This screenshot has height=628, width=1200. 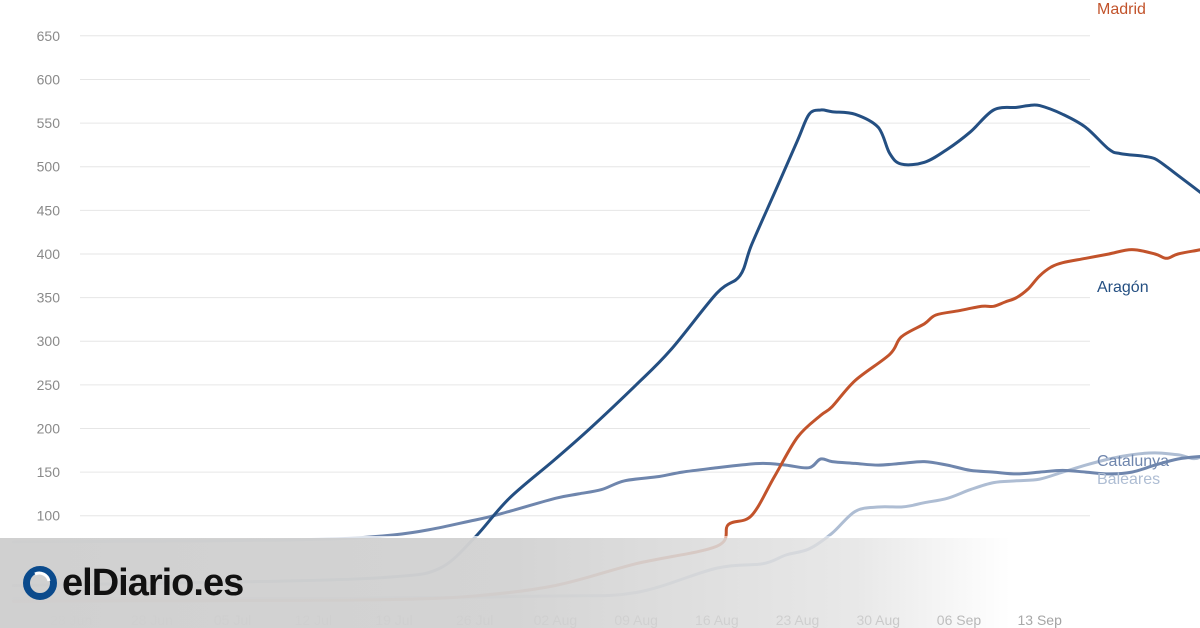 I want to click on series-label-aragn: Aragón, so click(x=1123, y=287).